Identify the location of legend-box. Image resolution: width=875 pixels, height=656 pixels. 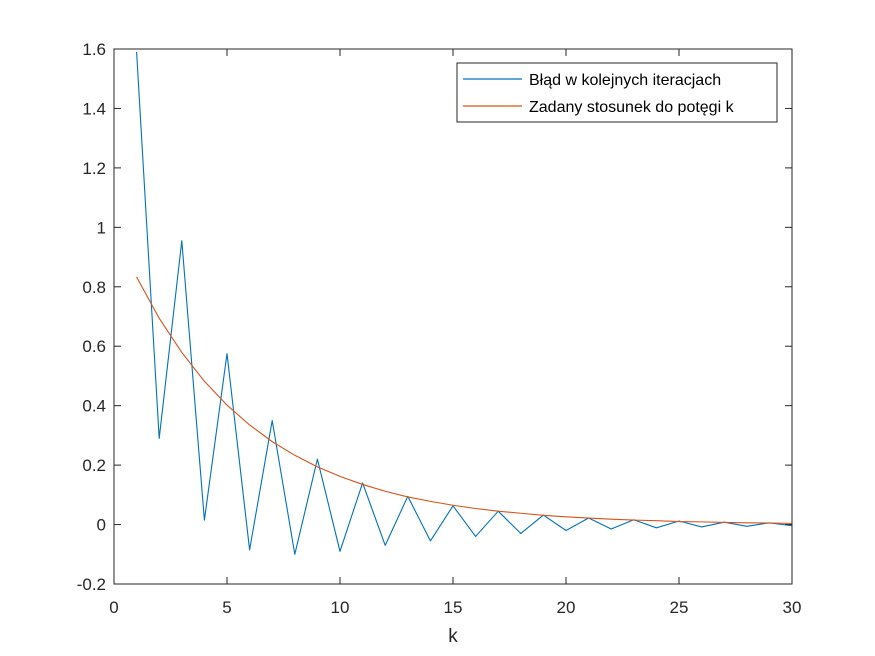
(617, 92).